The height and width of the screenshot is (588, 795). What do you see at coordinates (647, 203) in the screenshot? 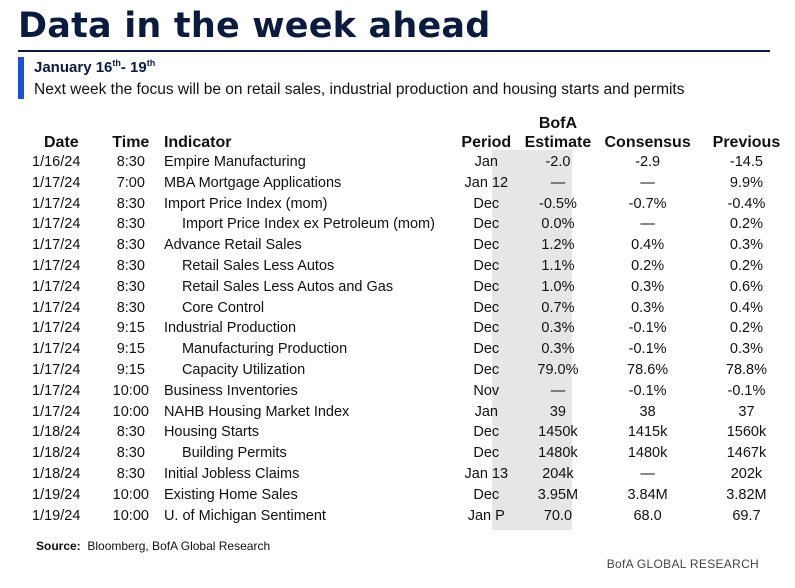
I see `consensus-cell: -0.7%` at bounding box center [647, 203].